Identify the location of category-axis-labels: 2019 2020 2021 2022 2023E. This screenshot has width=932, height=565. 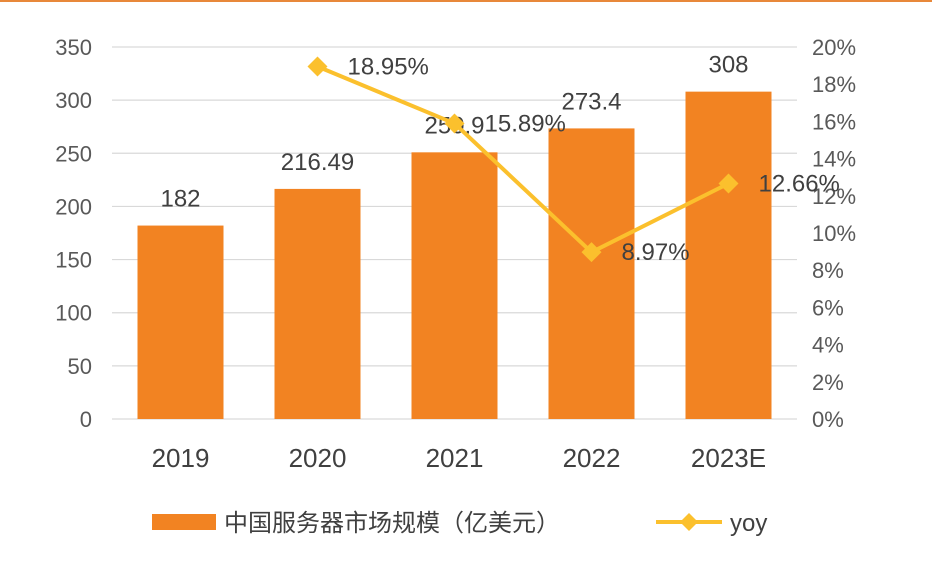
(459, 458).